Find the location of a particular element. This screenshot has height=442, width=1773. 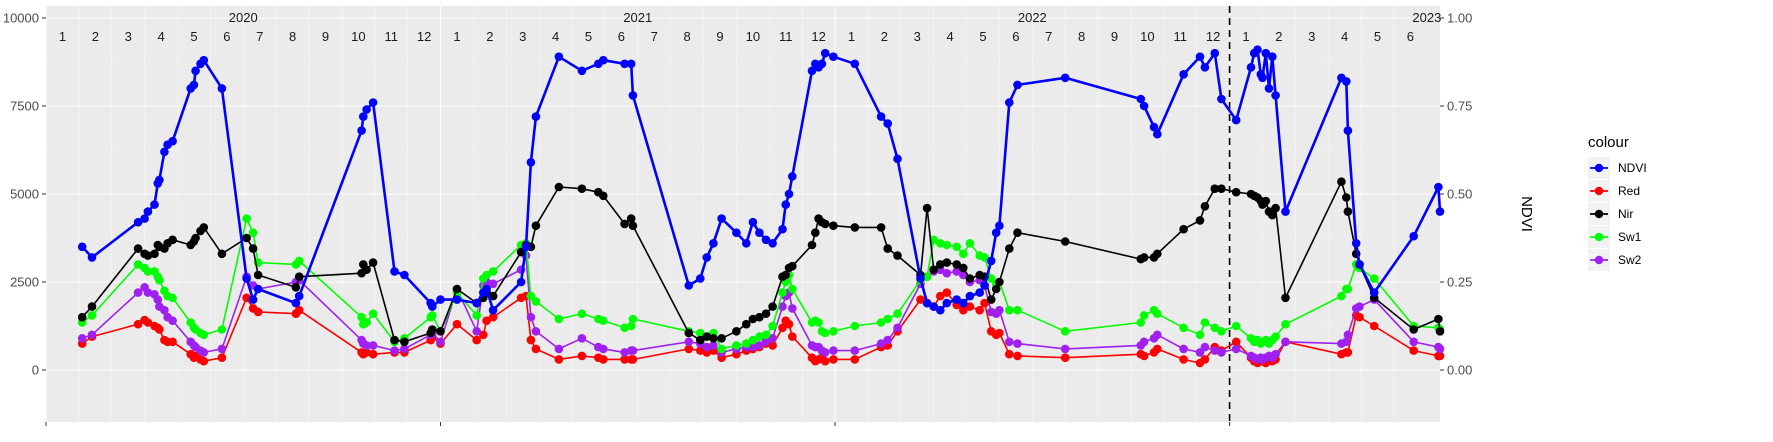

left-tick-label: 2500 is located at coordinates (24, 282).